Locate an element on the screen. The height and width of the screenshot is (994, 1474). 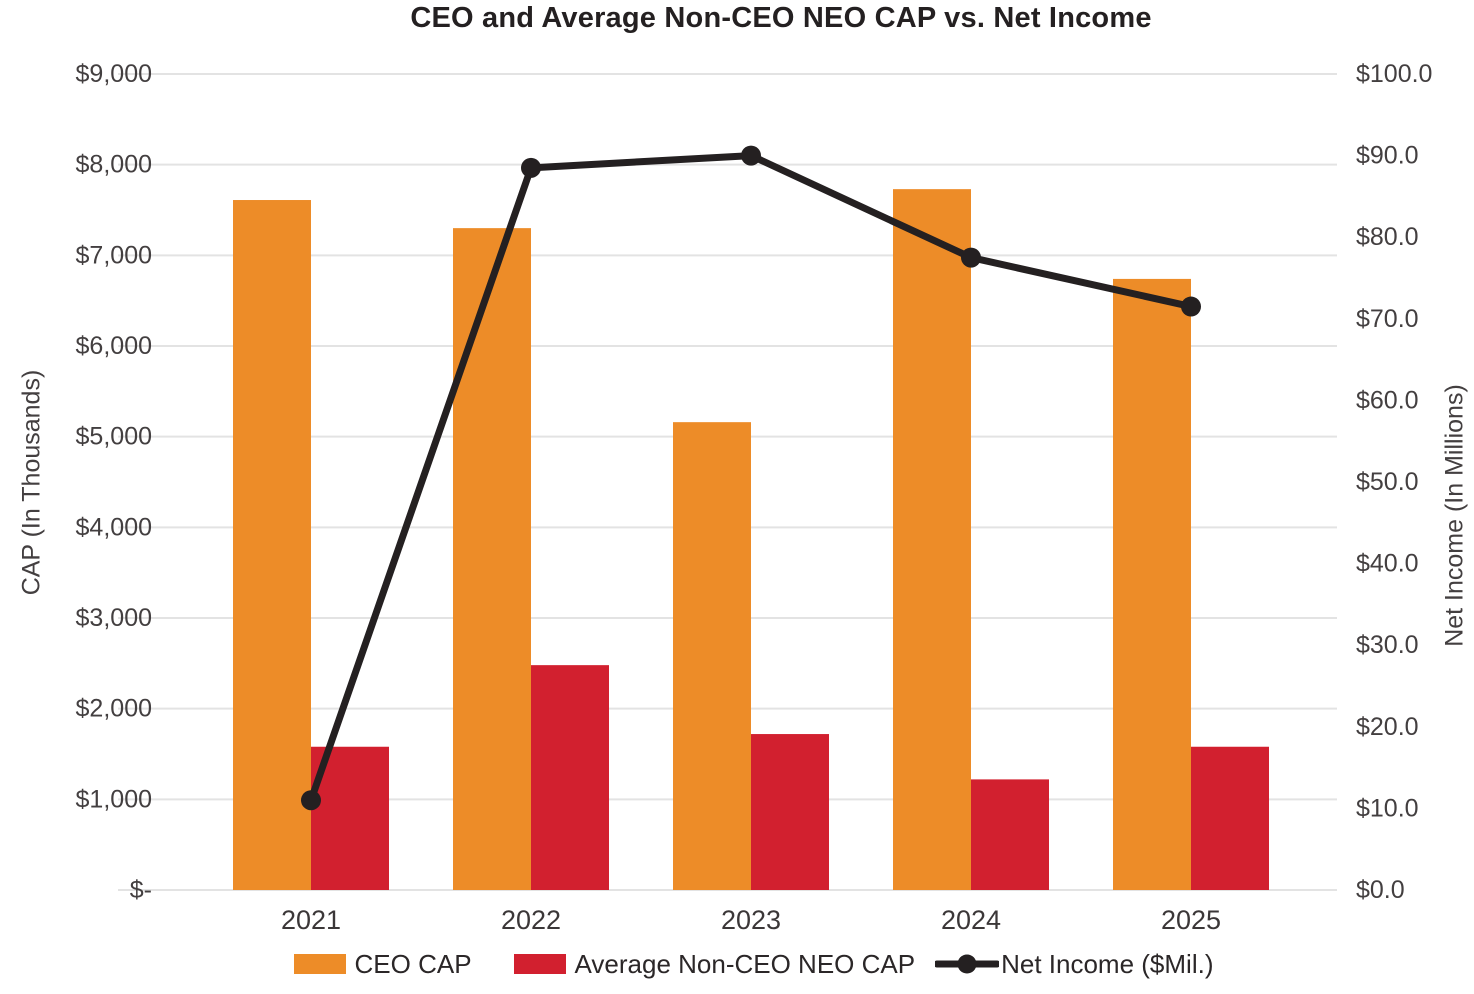
right-axis-tick-label: $10.0 is located at coordinates (1387, 808).